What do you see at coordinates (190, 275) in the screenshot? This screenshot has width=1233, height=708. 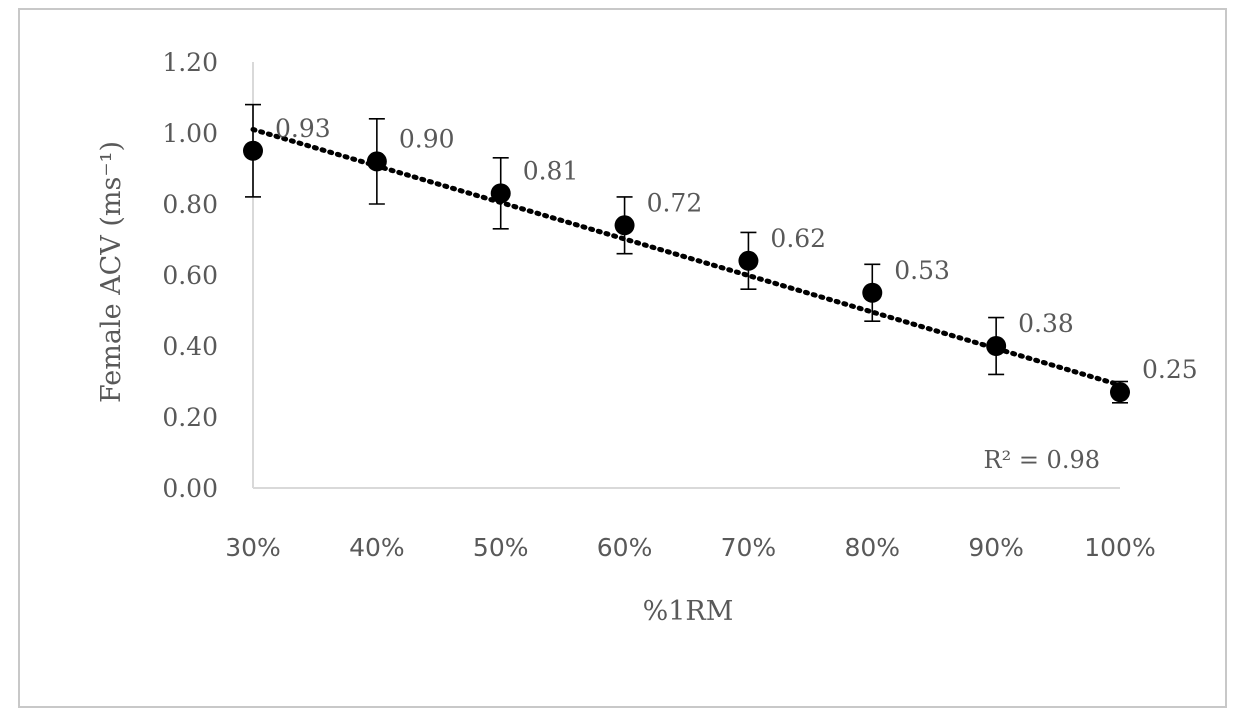 I see `y-tick-label: 0.60` at bounding box center [190, 275].